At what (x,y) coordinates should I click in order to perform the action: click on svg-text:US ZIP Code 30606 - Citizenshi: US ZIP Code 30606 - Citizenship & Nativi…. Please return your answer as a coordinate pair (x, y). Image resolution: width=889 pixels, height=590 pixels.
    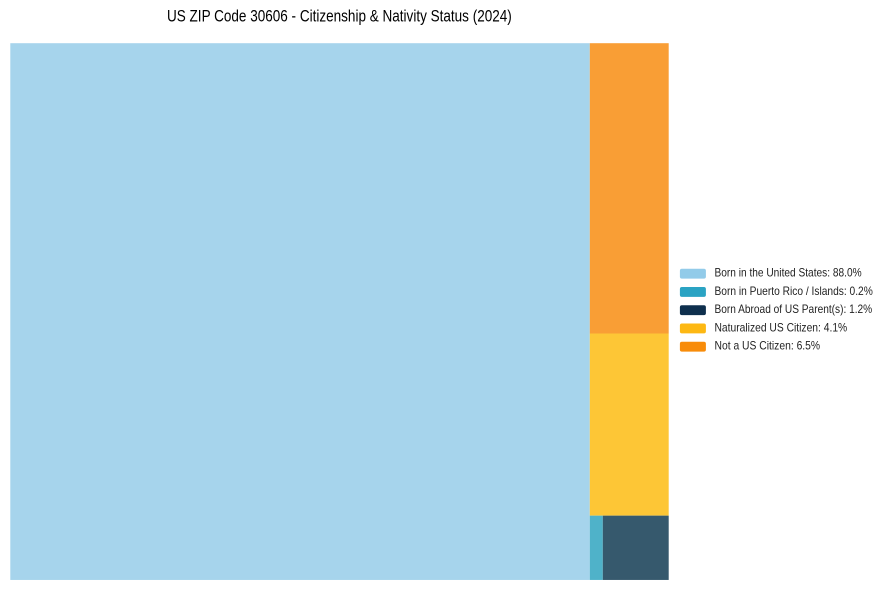
    Looking at the image, I should click on (339, 16).